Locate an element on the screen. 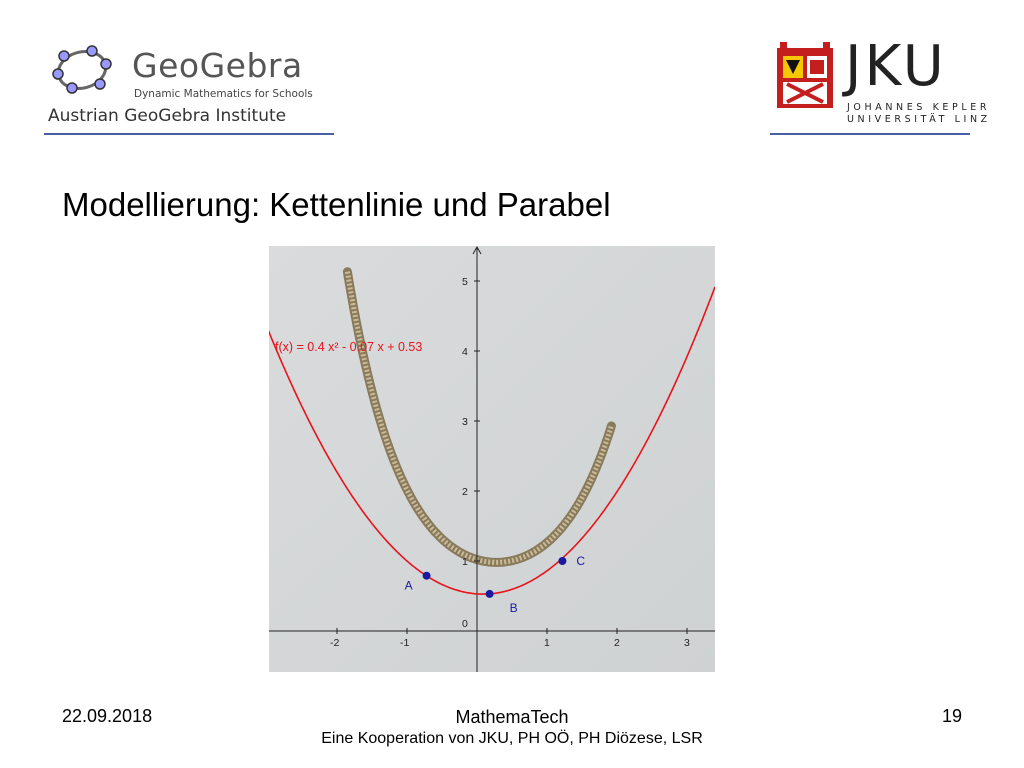 Image resolution: width=1024 pixels, height=768 pixels. points: A B C is located at coordinates (495, 584).